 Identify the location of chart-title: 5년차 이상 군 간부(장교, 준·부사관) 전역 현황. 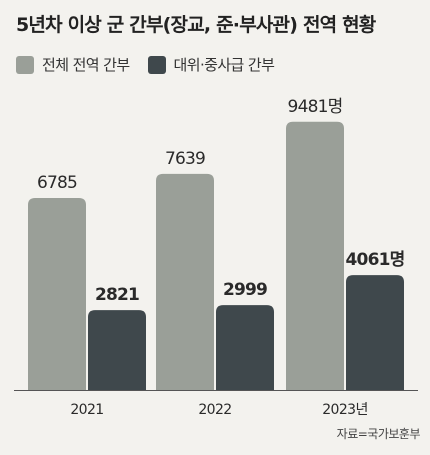
(196, 25).